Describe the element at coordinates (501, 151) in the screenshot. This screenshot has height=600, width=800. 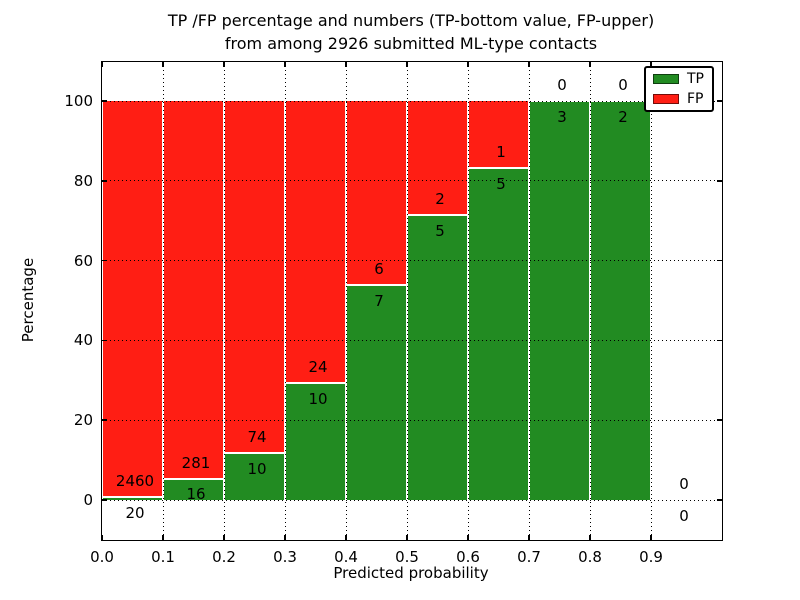
I see `bar-count-label-fp: 1` at that location.